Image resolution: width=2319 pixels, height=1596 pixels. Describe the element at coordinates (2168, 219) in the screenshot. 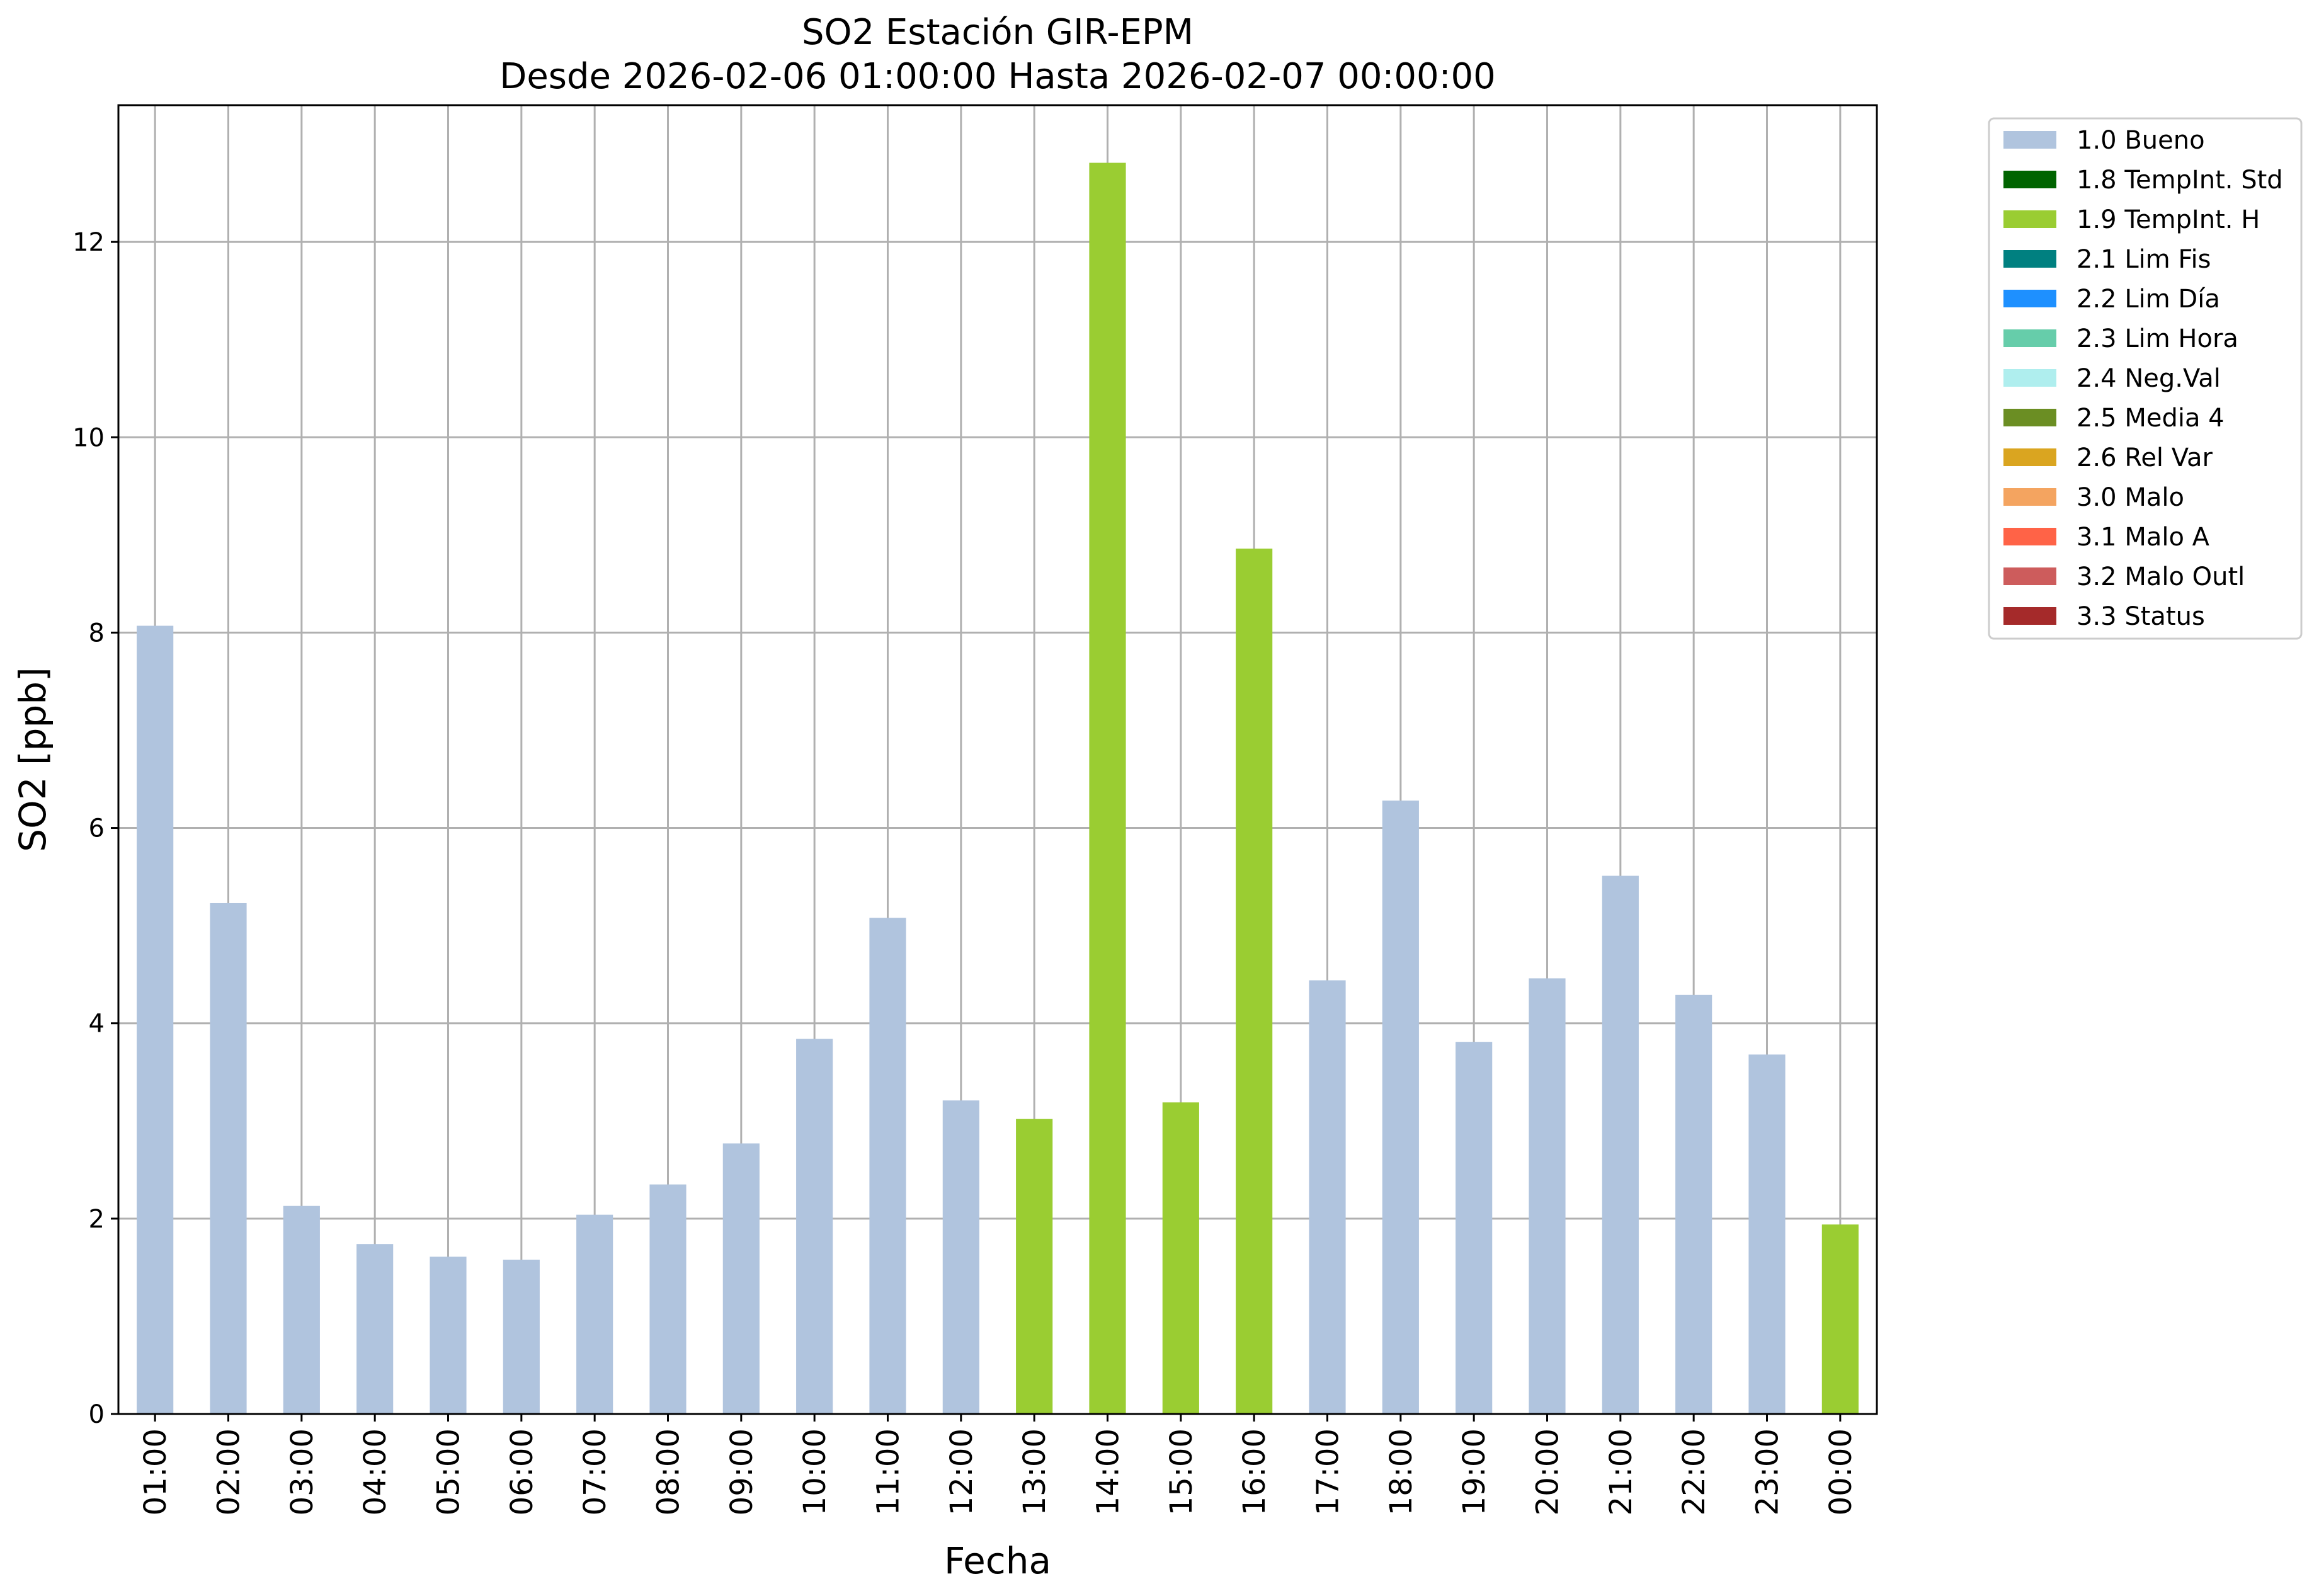

I see `legend-label: 1.9 TempInt. H` at that location.